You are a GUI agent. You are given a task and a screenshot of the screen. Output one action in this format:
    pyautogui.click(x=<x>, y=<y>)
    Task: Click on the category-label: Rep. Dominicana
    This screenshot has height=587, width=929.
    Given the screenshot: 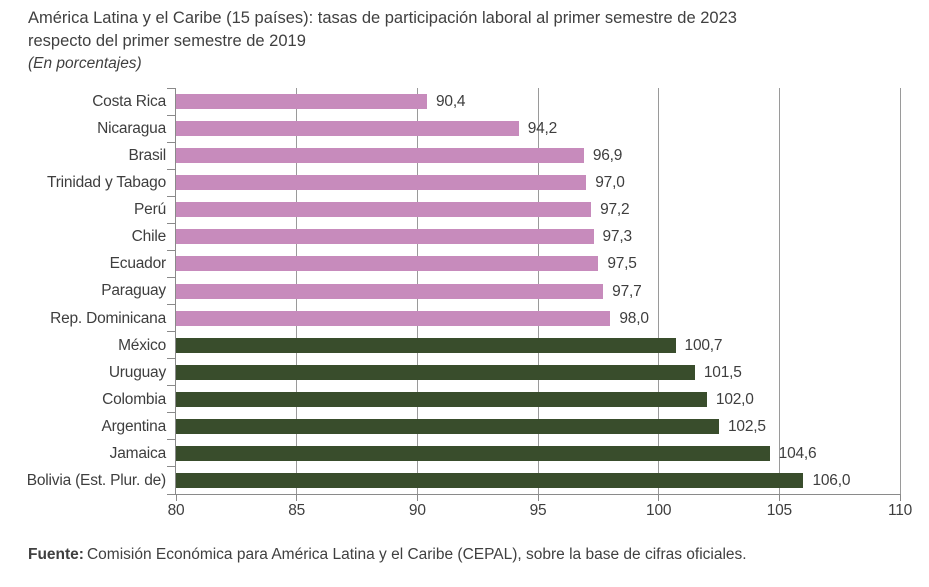 What is the action you would take?
    pyautogui.click(x=108, y=318)
    